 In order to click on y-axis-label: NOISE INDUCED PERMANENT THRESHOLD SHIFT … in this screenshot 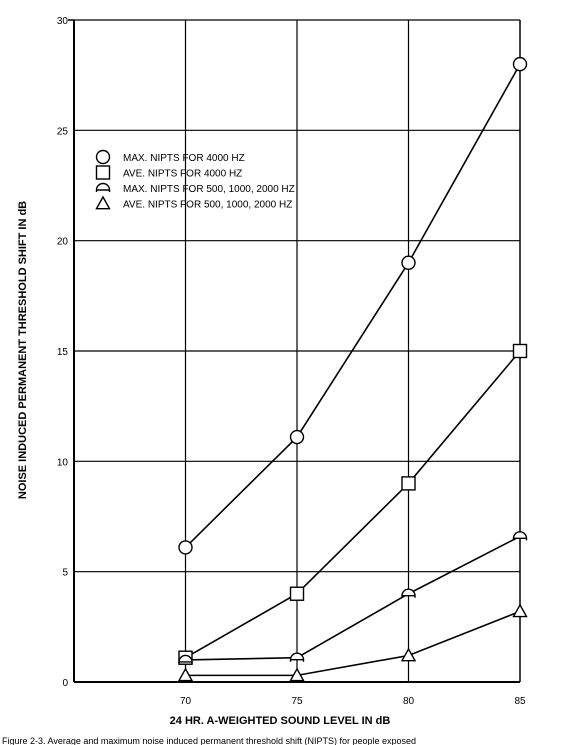, I will do `click(23, 350)`.